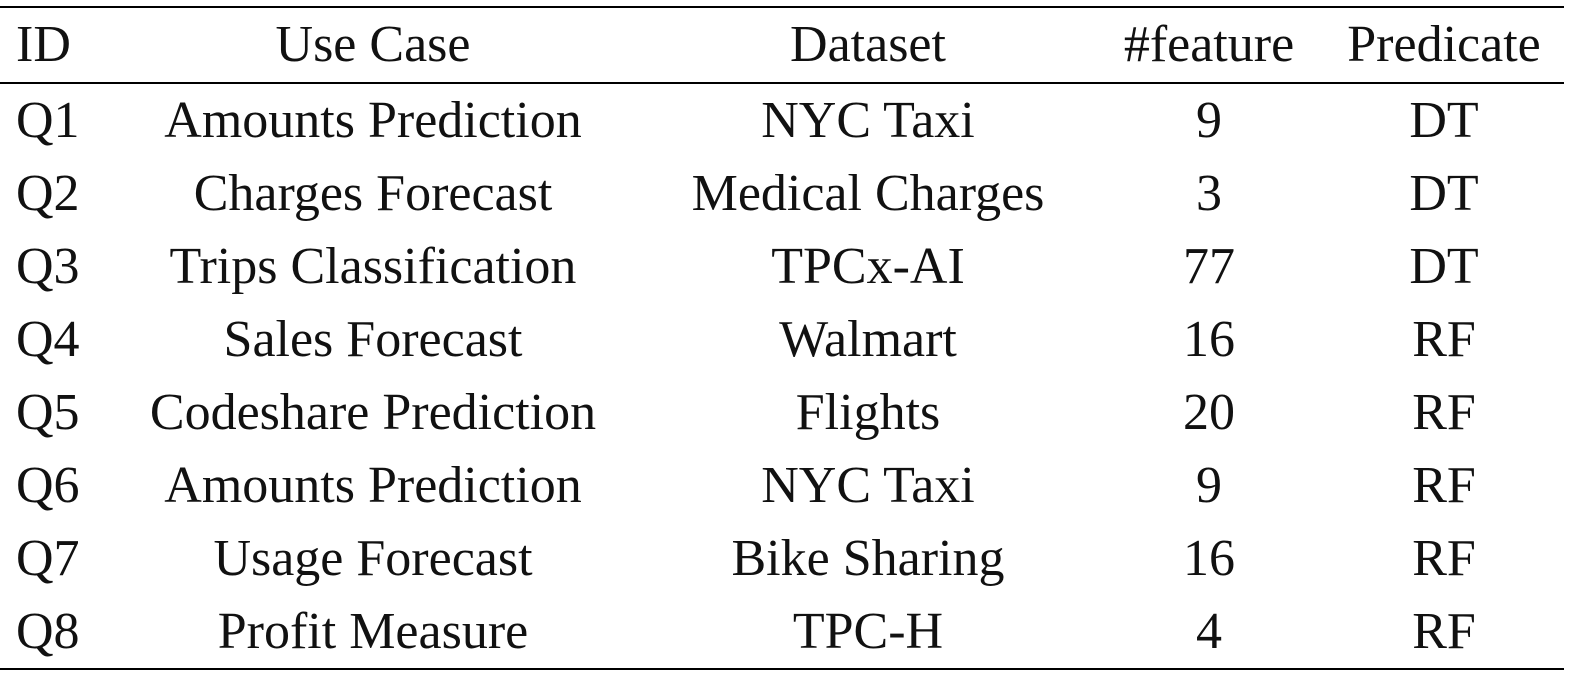 Image resolution: width=1570 pixels, height=679 pixels. I want to click on cell-id: Q2, so click(48, 193).